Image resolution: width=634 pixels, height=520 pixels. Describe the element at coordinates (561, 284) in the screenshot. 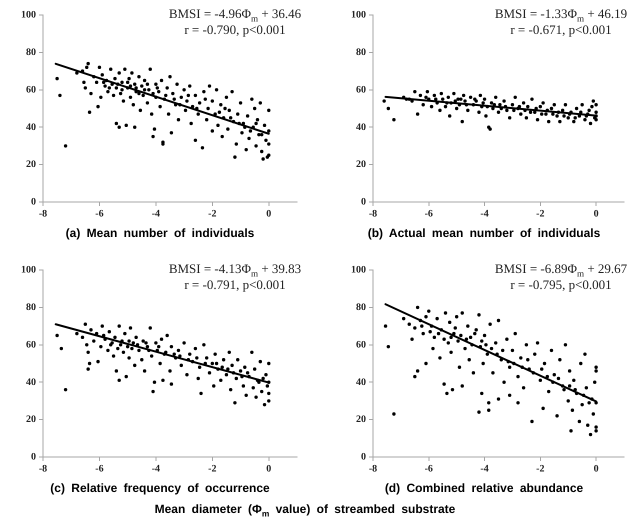

I see `annotation: r = -0.795, p<0.001` at that location.